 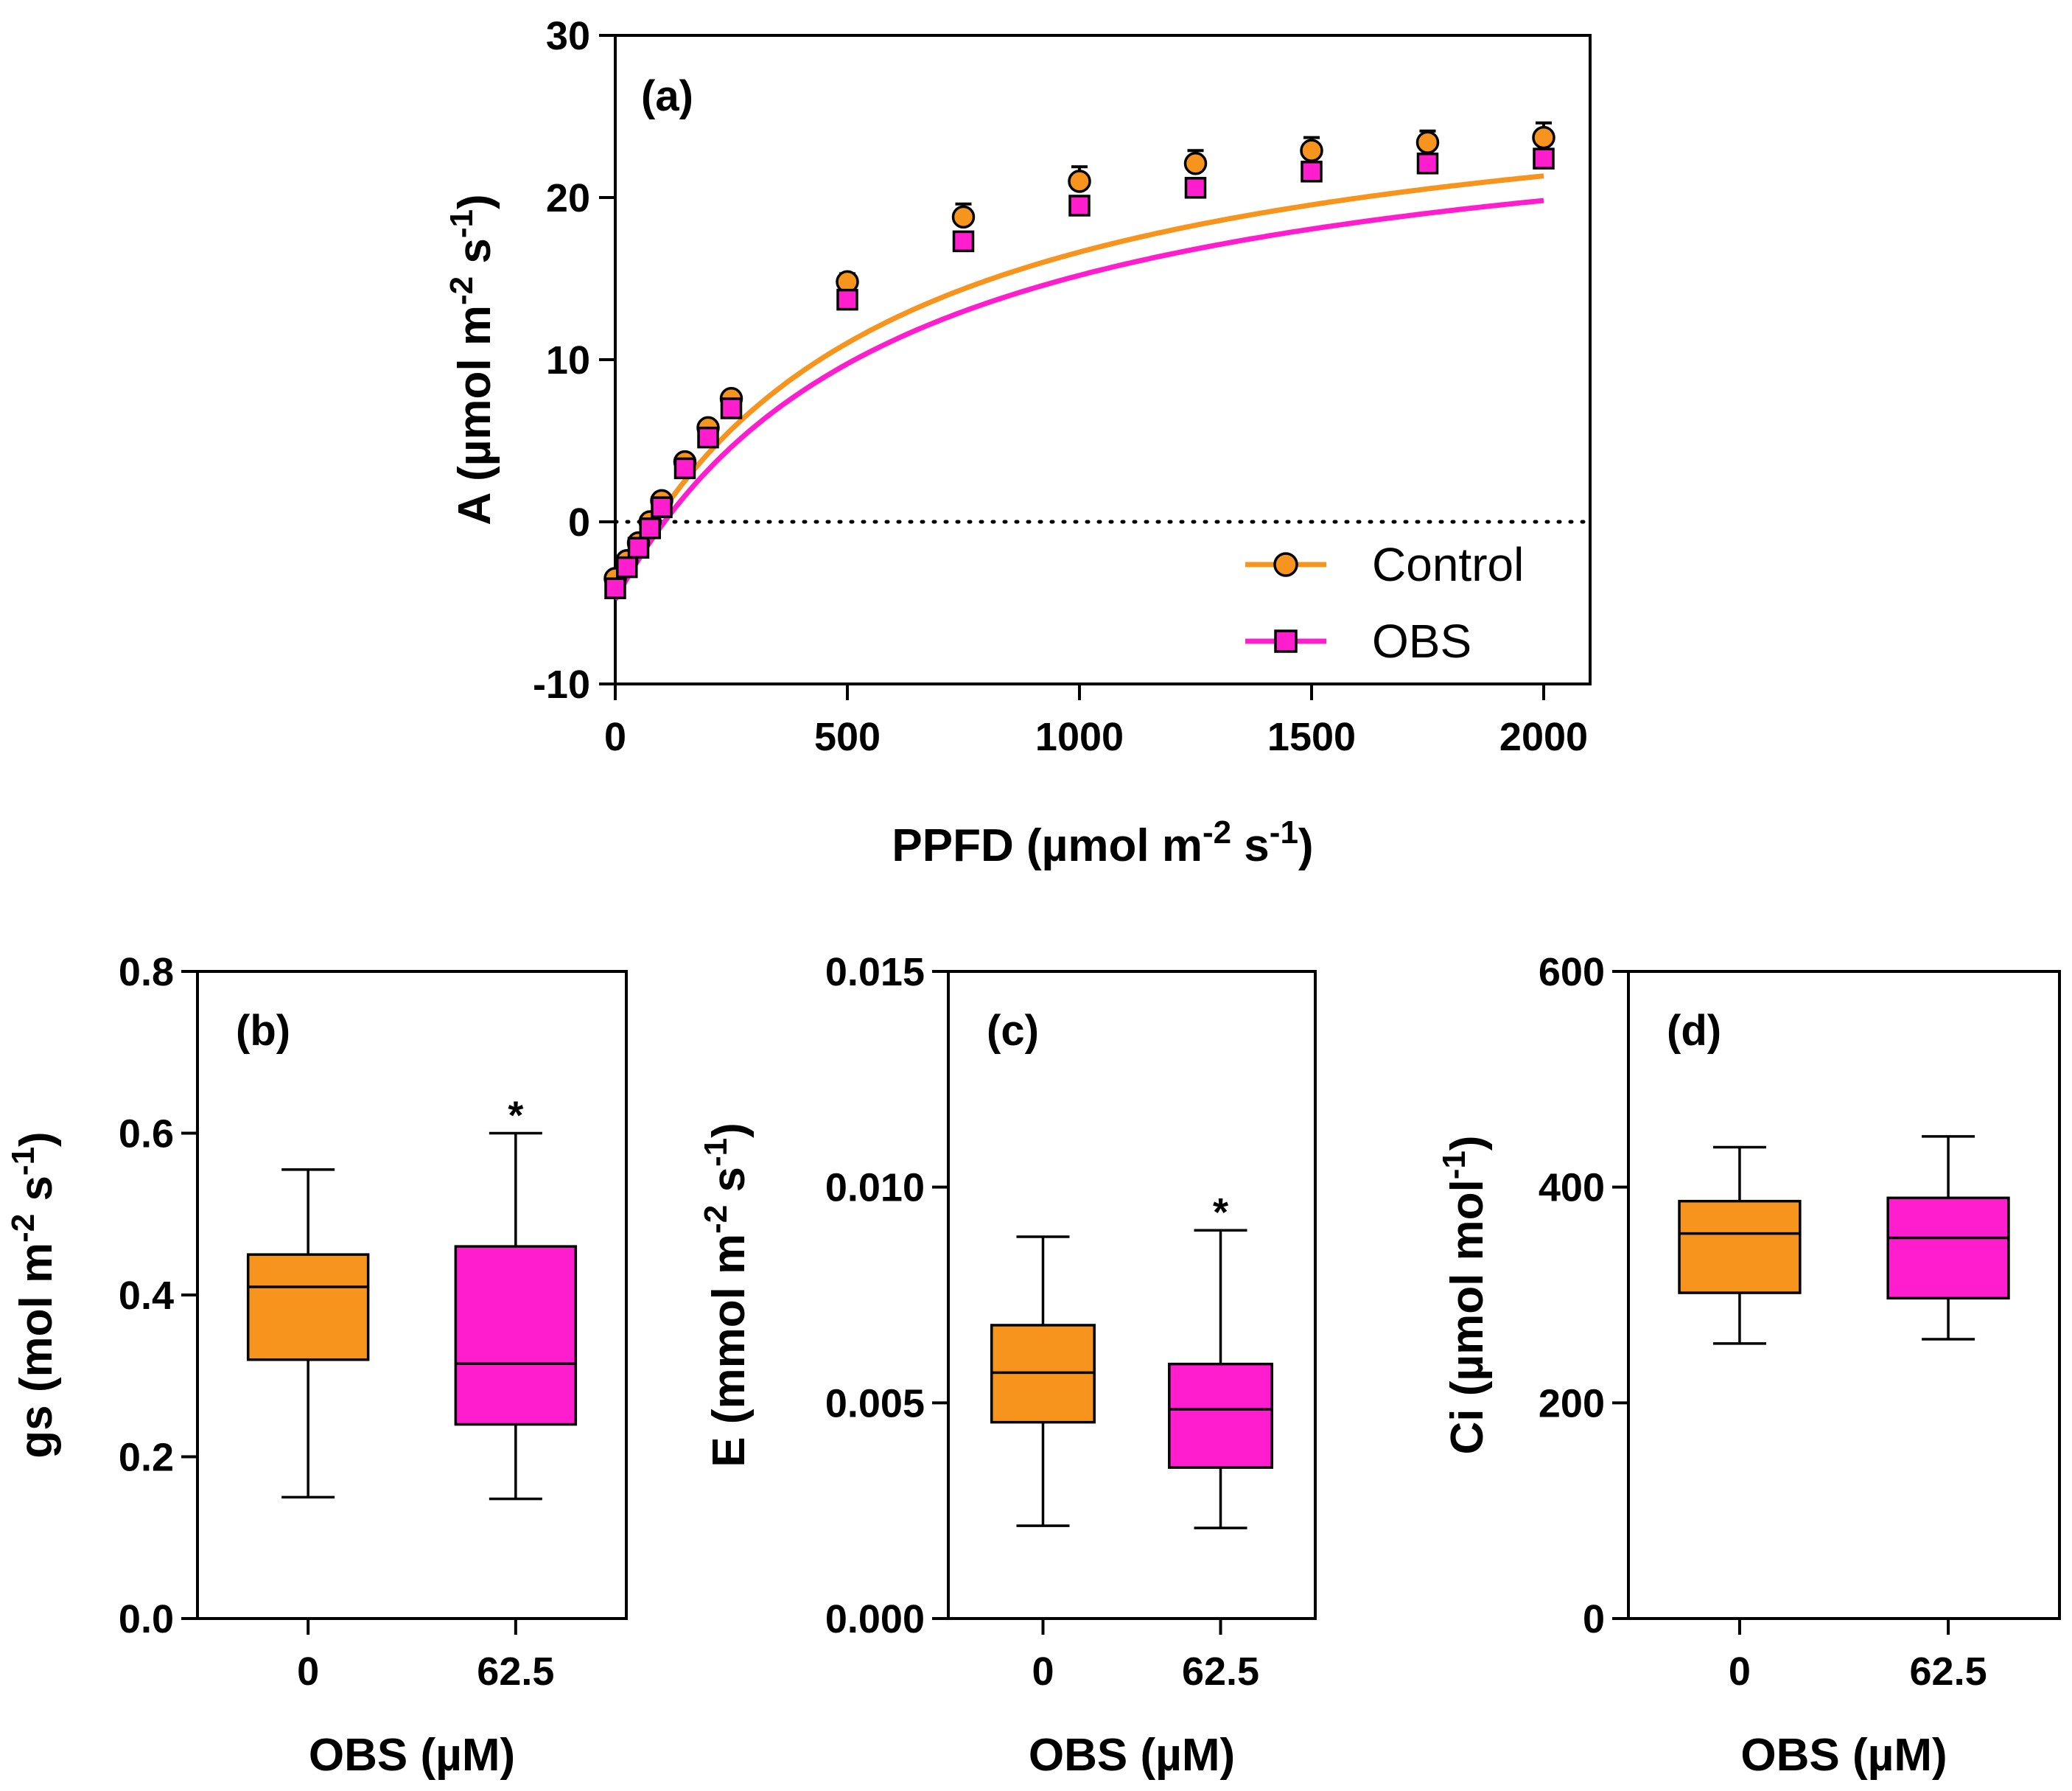 What do you see at coordinates (1572, 1403) in the screenshot?
I see `y-tick-label-d: 200` at bounding box center [1572, 1403].